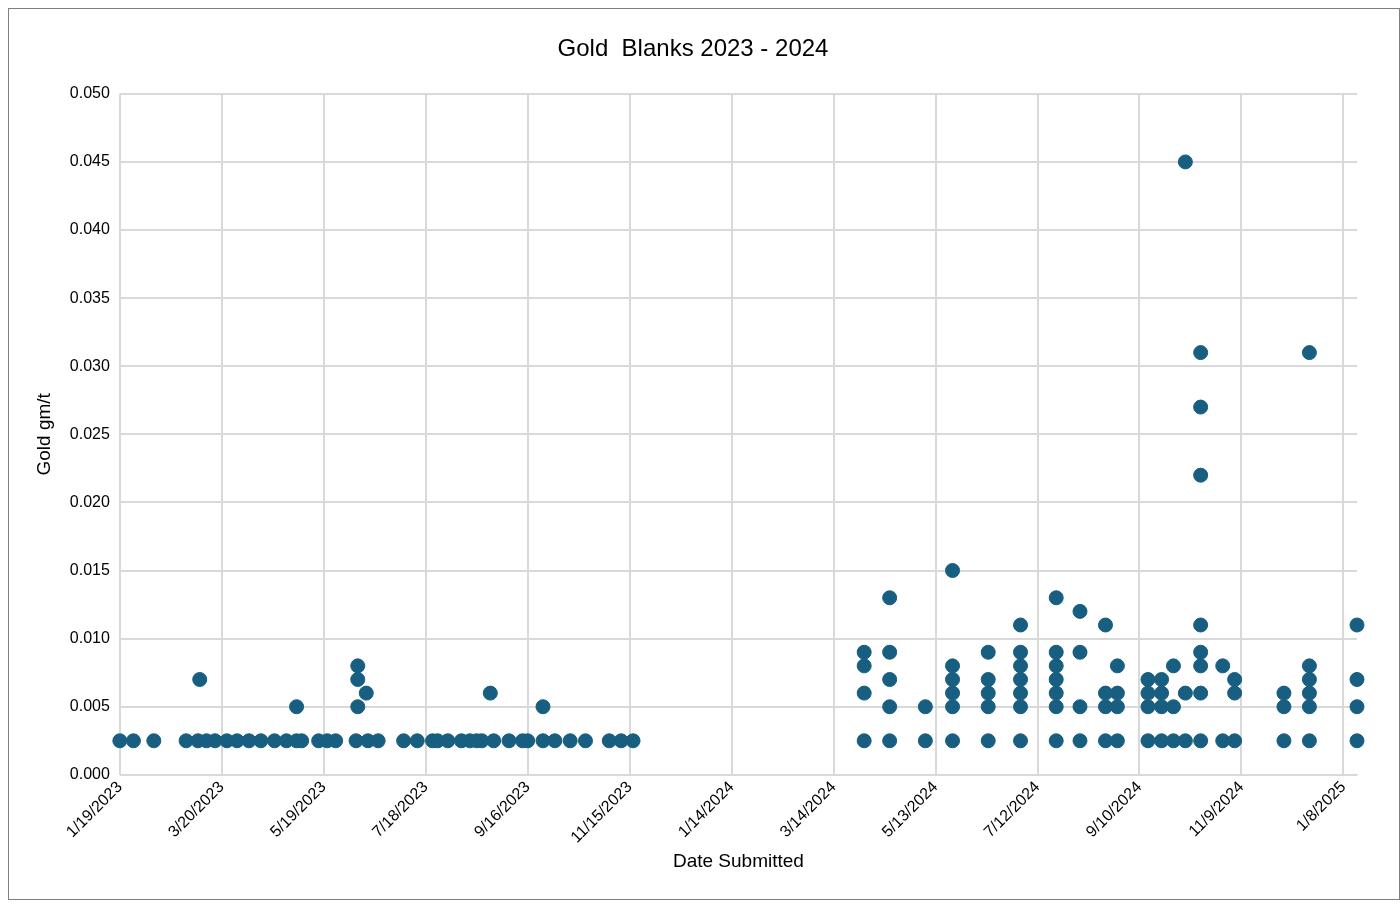 This screenshot has width=1400, height=907. I want to click on y-tick-label: 0.035, so click(89, 297).